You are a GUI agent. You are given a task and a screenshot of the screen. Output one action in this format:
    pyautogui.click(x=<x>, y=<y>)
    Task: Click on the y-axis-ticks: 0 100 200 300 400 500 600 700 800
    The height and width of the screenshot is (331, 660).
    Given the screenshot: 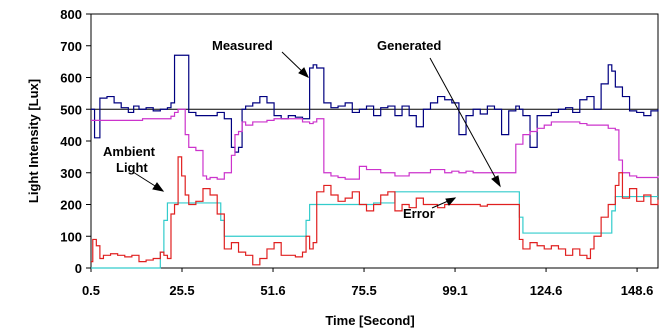 What is the action you would take?
    pyautogui.click(x=75, y=141)
    